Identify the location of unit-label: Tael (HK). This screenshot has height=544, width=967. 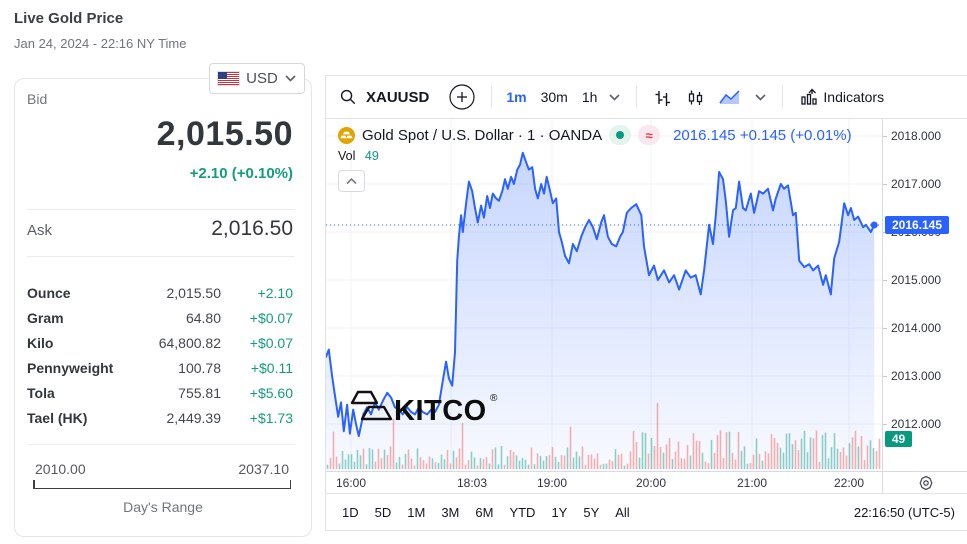
(57, 417).